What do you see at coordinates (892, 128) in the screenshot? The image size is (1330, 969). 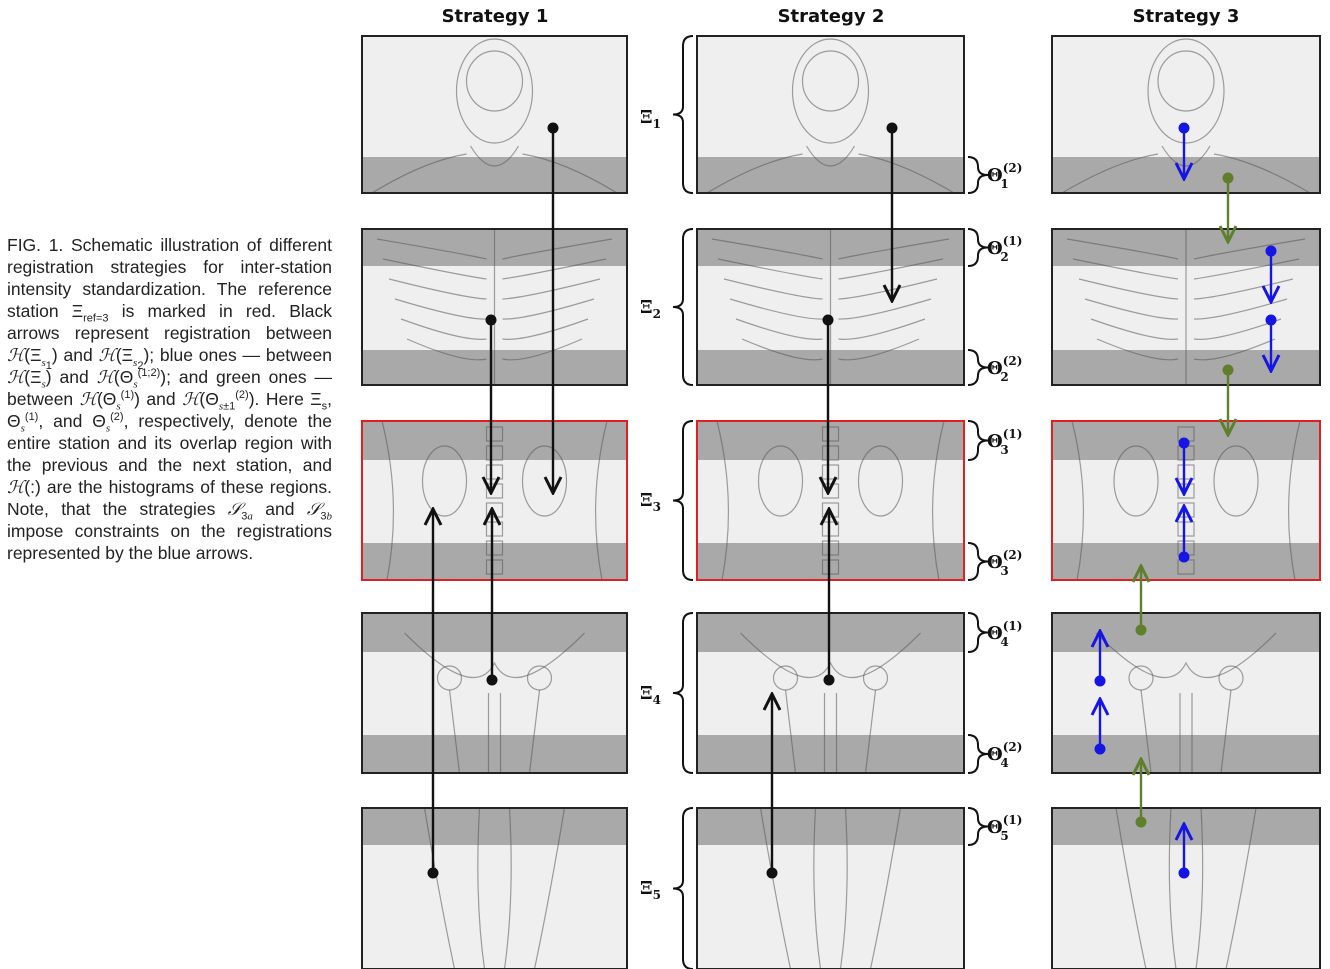 I see `s2-arrow-1-to-2-dot` at bounding box center [892, 128].